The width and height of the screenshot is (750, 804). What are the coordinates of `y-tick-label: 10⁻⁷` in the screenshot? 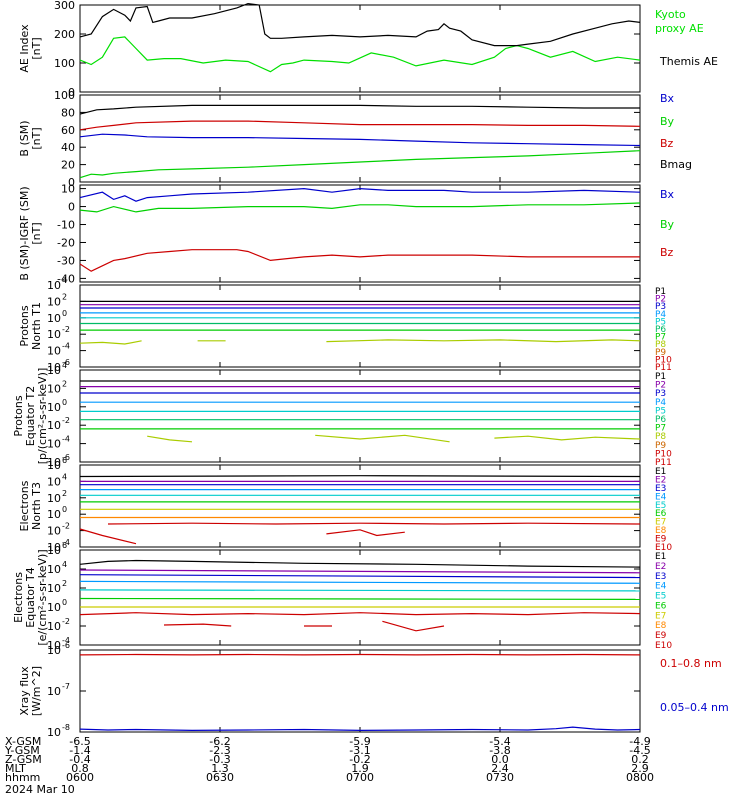 It's located at (58, 690).